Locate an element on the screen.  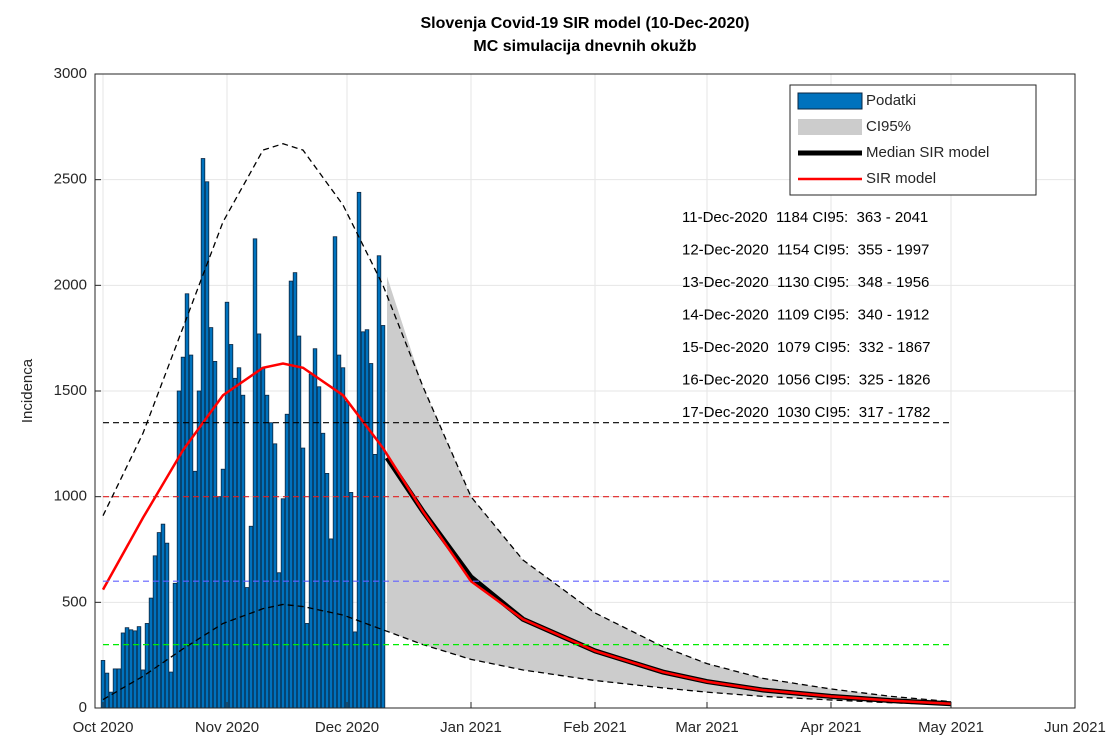
x-tick-label: Feb 2021 is located at coordinates (594, 727).